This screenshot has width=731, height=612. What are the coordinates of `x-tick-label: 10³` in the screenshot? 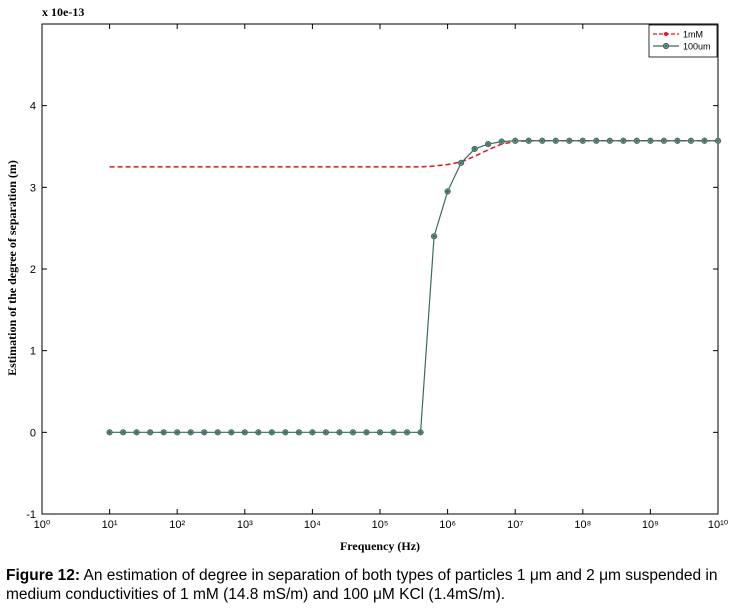 It's located at (245, 525).